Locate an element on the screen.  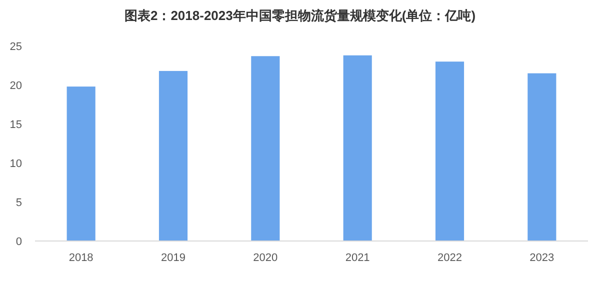
y-tick-label: 20 is located at coordinates (16, 86).